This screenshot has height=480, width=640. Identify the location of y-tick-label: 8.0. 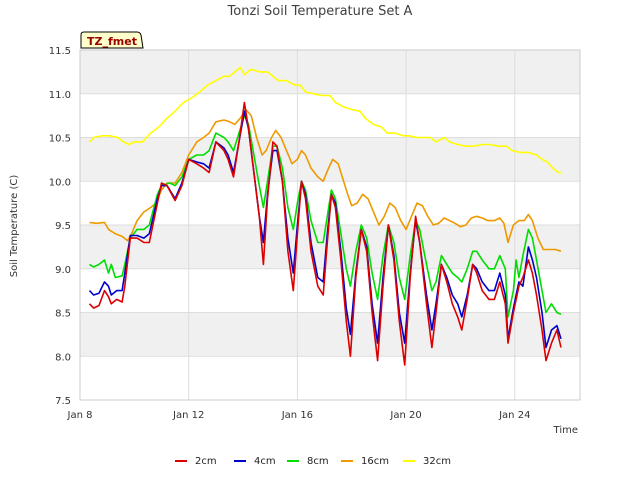
(63, 357).